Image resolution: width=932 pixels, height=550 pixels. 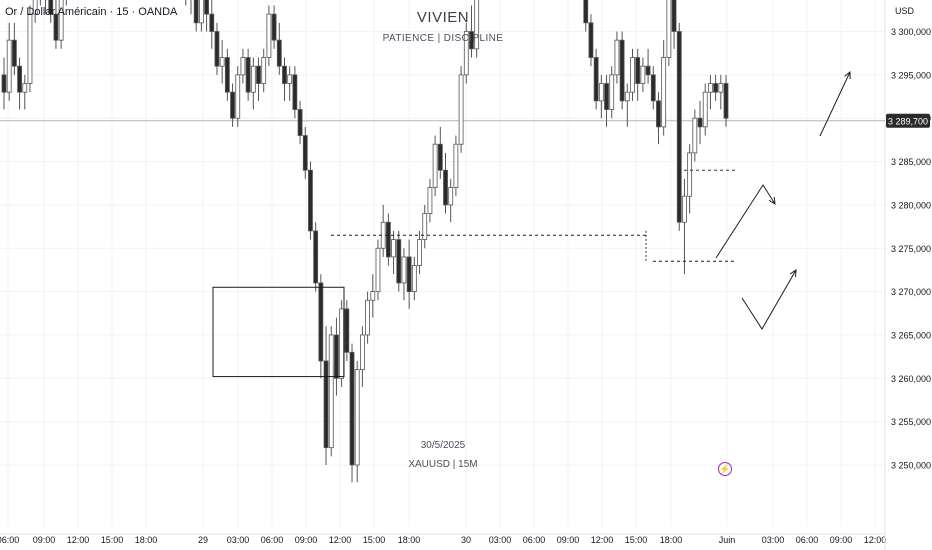 I want to click on y-tick-label: 3 285,000, so click(x=911, y=162).